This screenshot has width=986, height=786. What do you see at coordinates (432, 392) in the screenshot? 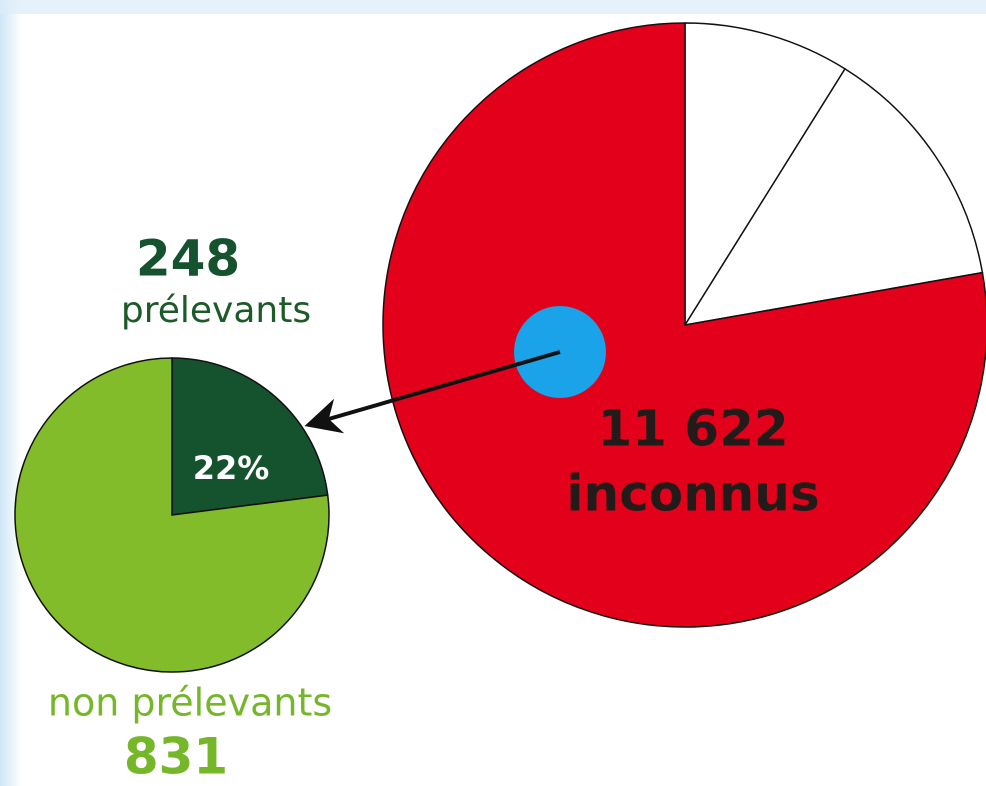
I see `arrow` at bounding box center [432, 392].